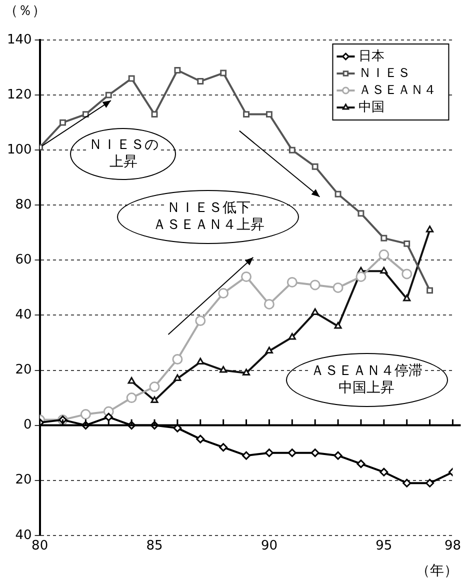 This screenshot has width=464, height=585. What do you see at coordinates (437, 571) in the screenshot?
I see `x-axis-title: （年）` at bounding box center [437, 571].